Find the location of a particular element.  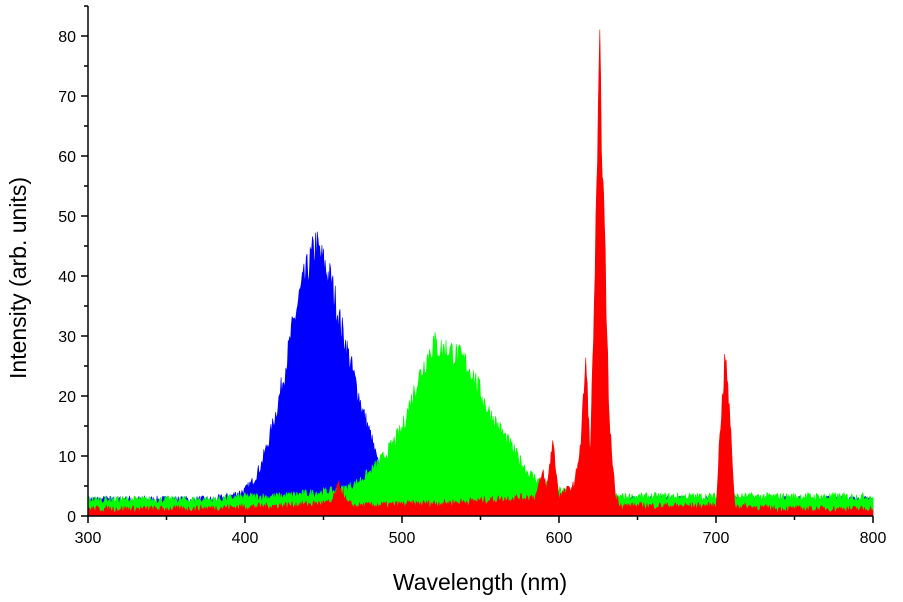

y-tick-label: 40 is located at coordinates (67, 277).